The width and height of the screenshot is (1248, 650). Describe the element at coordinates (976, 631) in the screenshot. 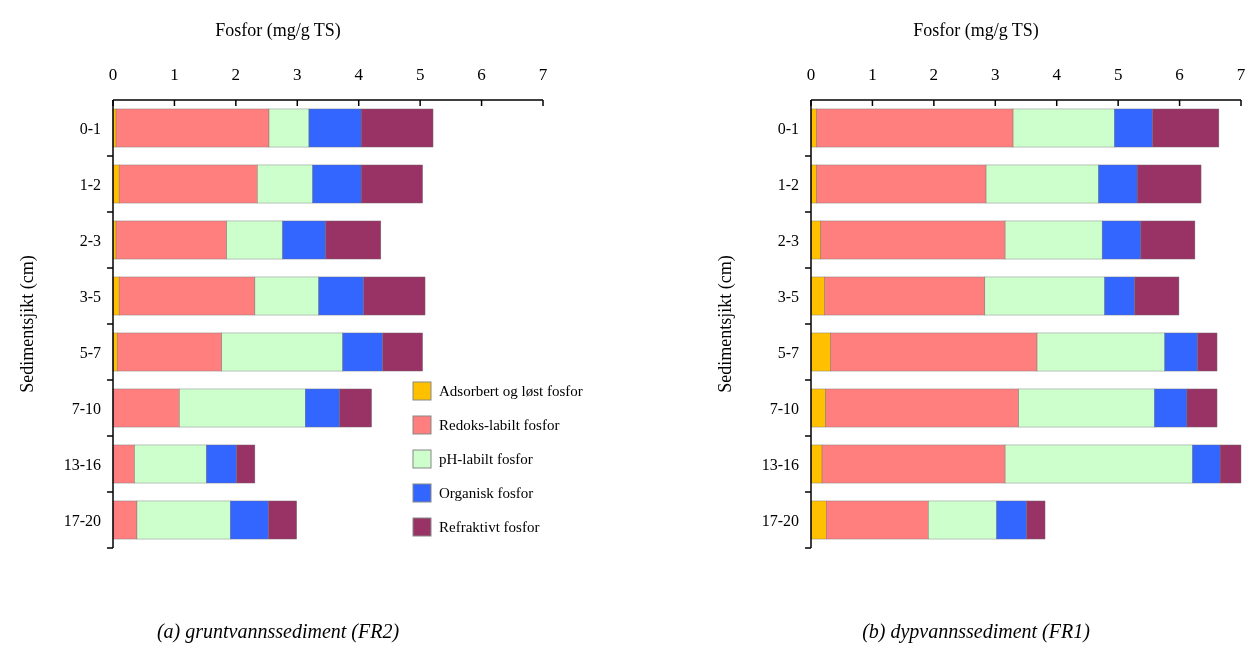

I see `text: (b) dypvannssediment (FR1)` at that location.